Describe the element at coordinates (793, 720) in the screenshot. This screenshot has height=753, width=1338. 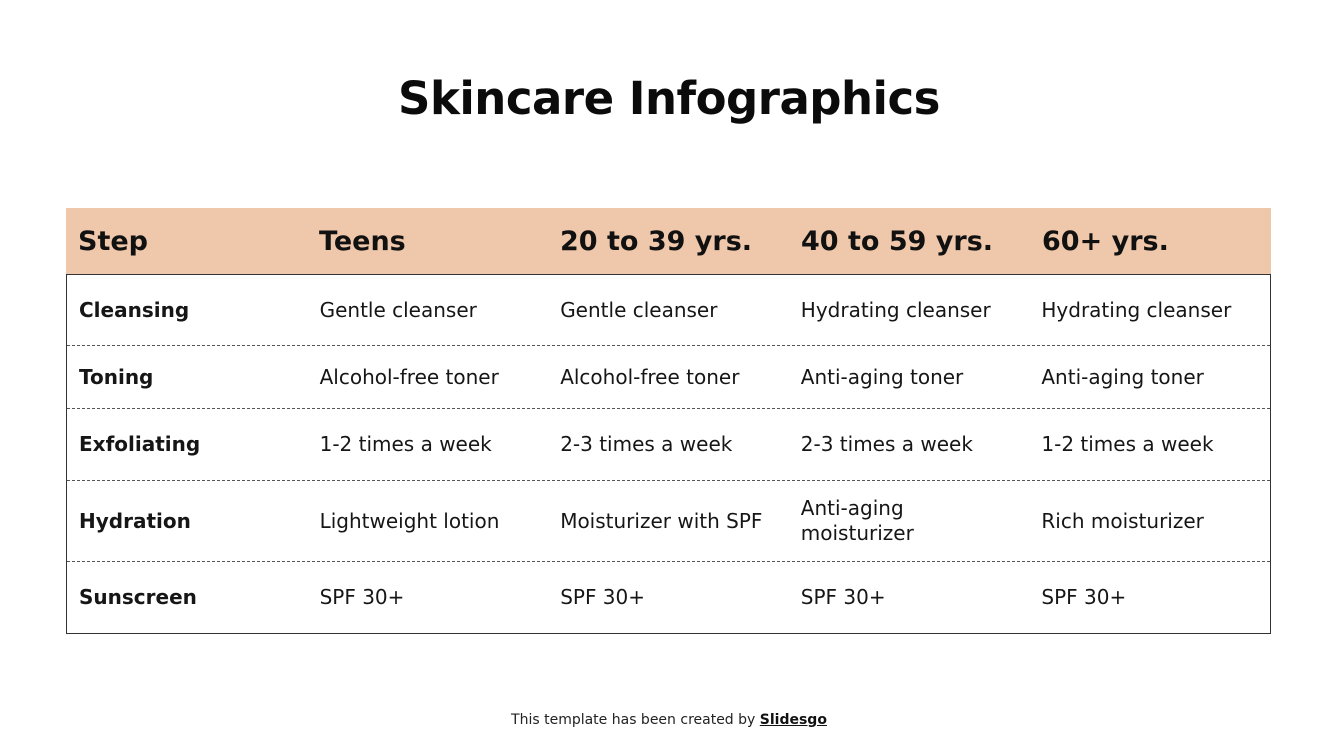
I see `slidesgo-link: Slidesgo` at that location.